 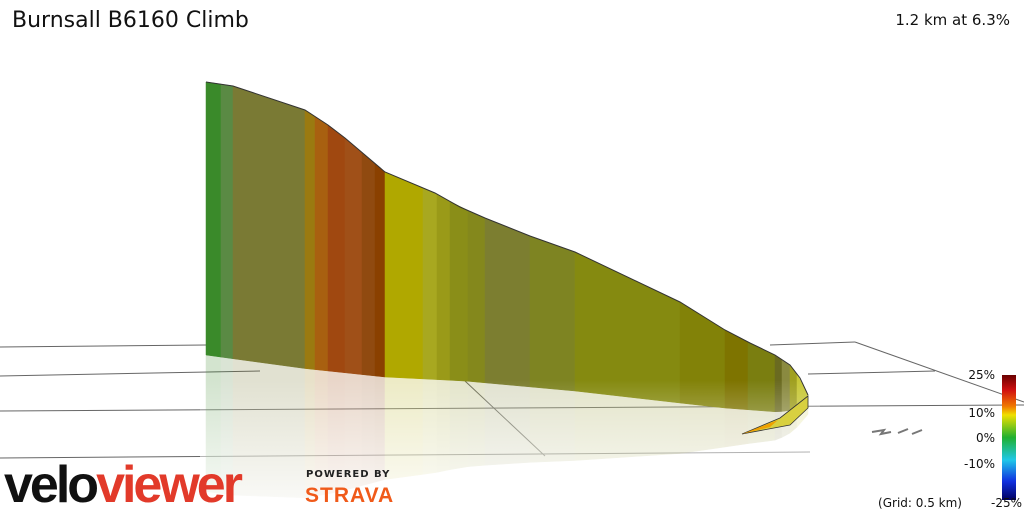 What do you see at coordinates (775, 415) in the screenshot?
I see `profile-end-turn` at bounding box center [775, 415].